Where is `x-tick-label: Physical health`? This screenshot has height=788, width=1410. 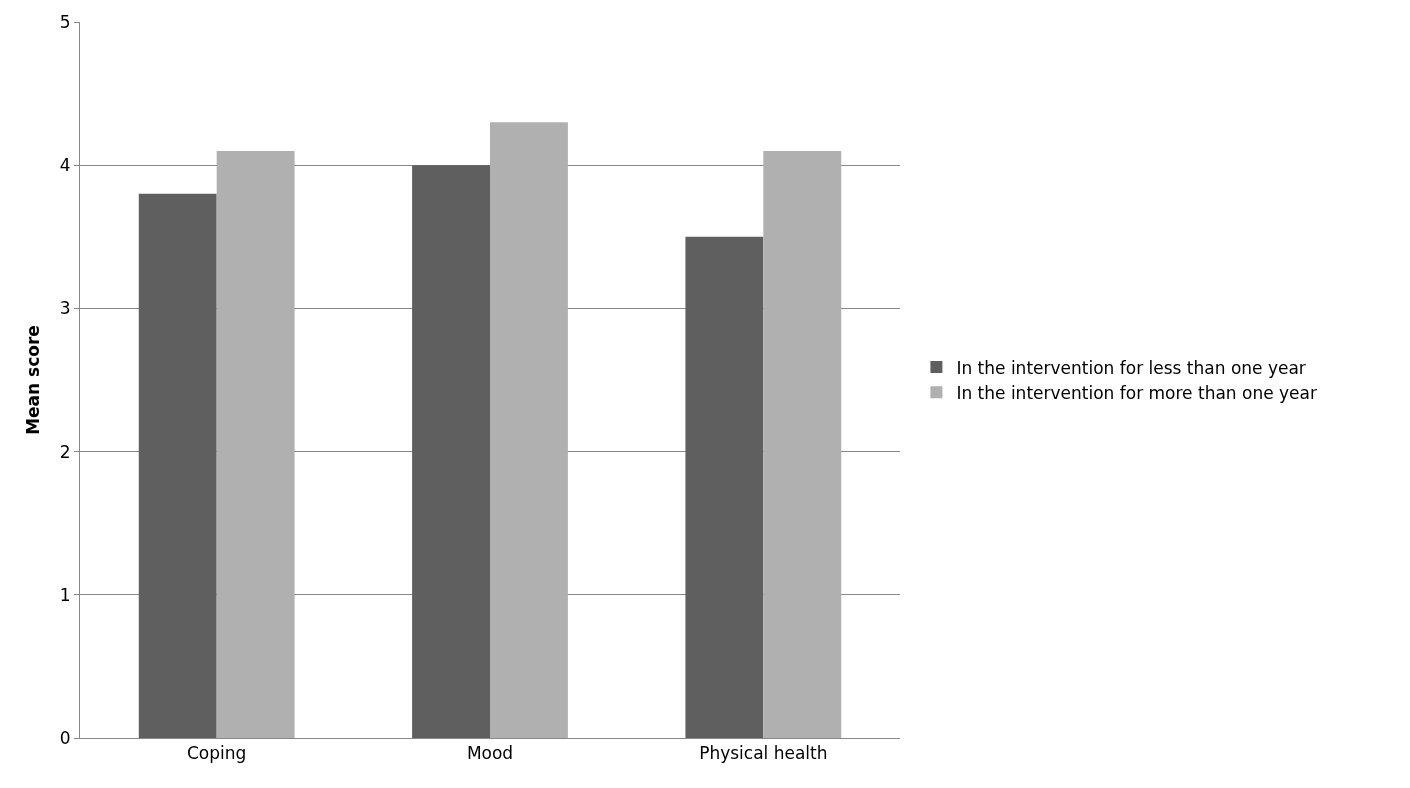 x-tick-label: Physical health is located at coordinates (763, 753).